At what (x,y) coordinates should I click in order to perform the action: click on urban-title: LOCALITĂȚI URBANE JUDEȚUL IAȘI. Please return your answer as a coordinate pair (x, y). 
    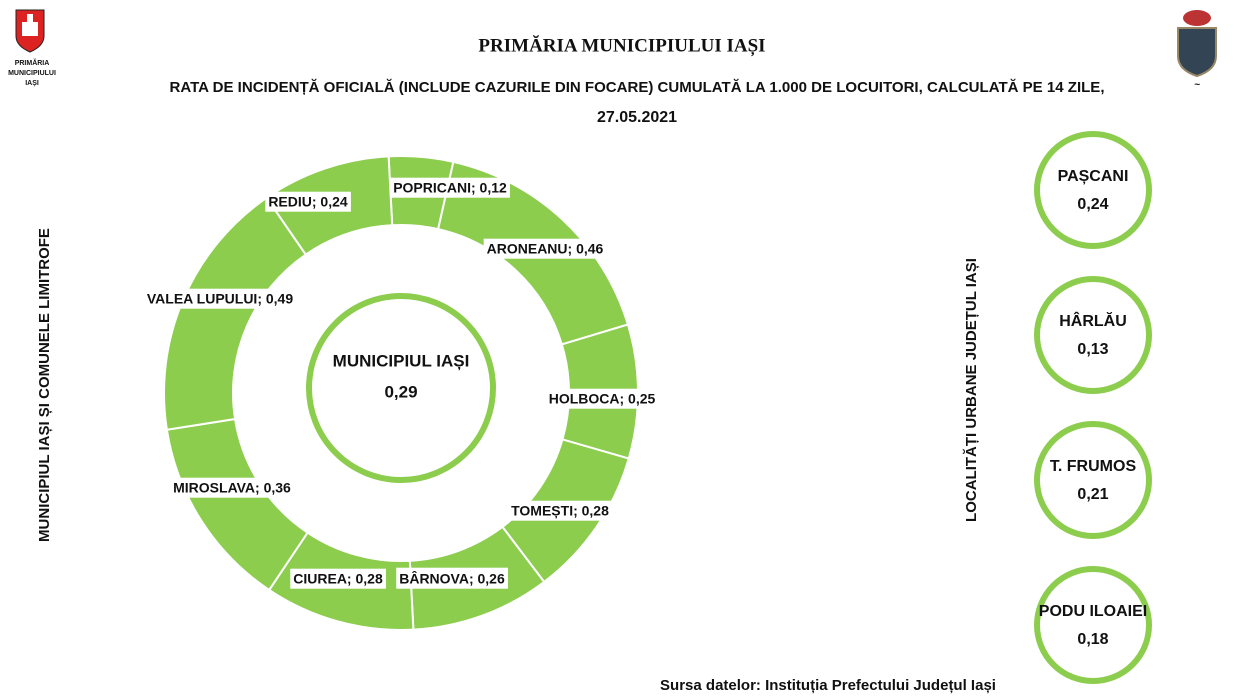
    Looking at the image, I should click on (971, 390).